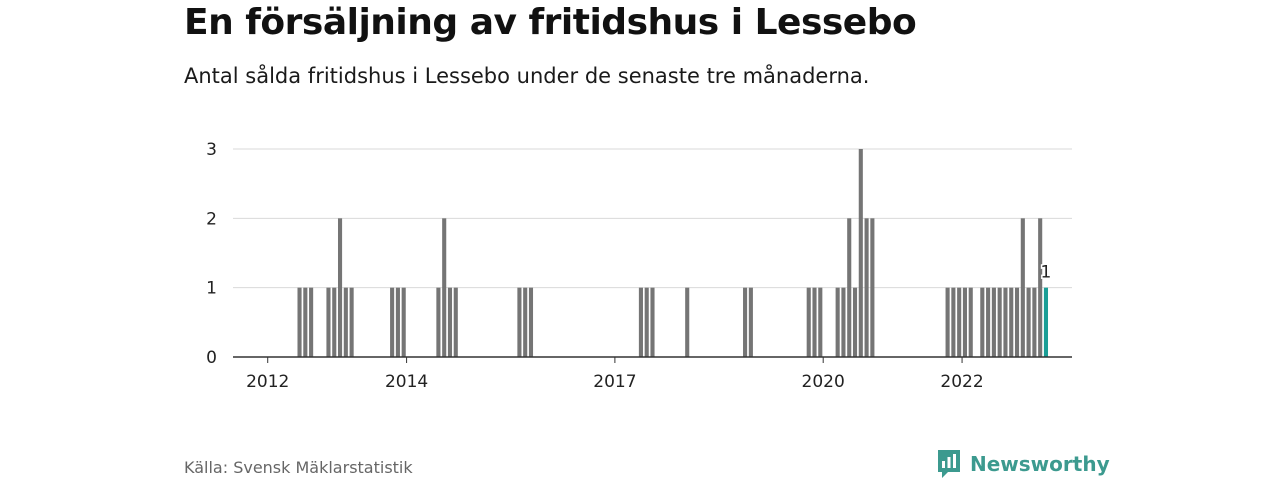 This screenshot has height=480, width=1280. I want to click on y-tick-label: 2, so click(211, 219).